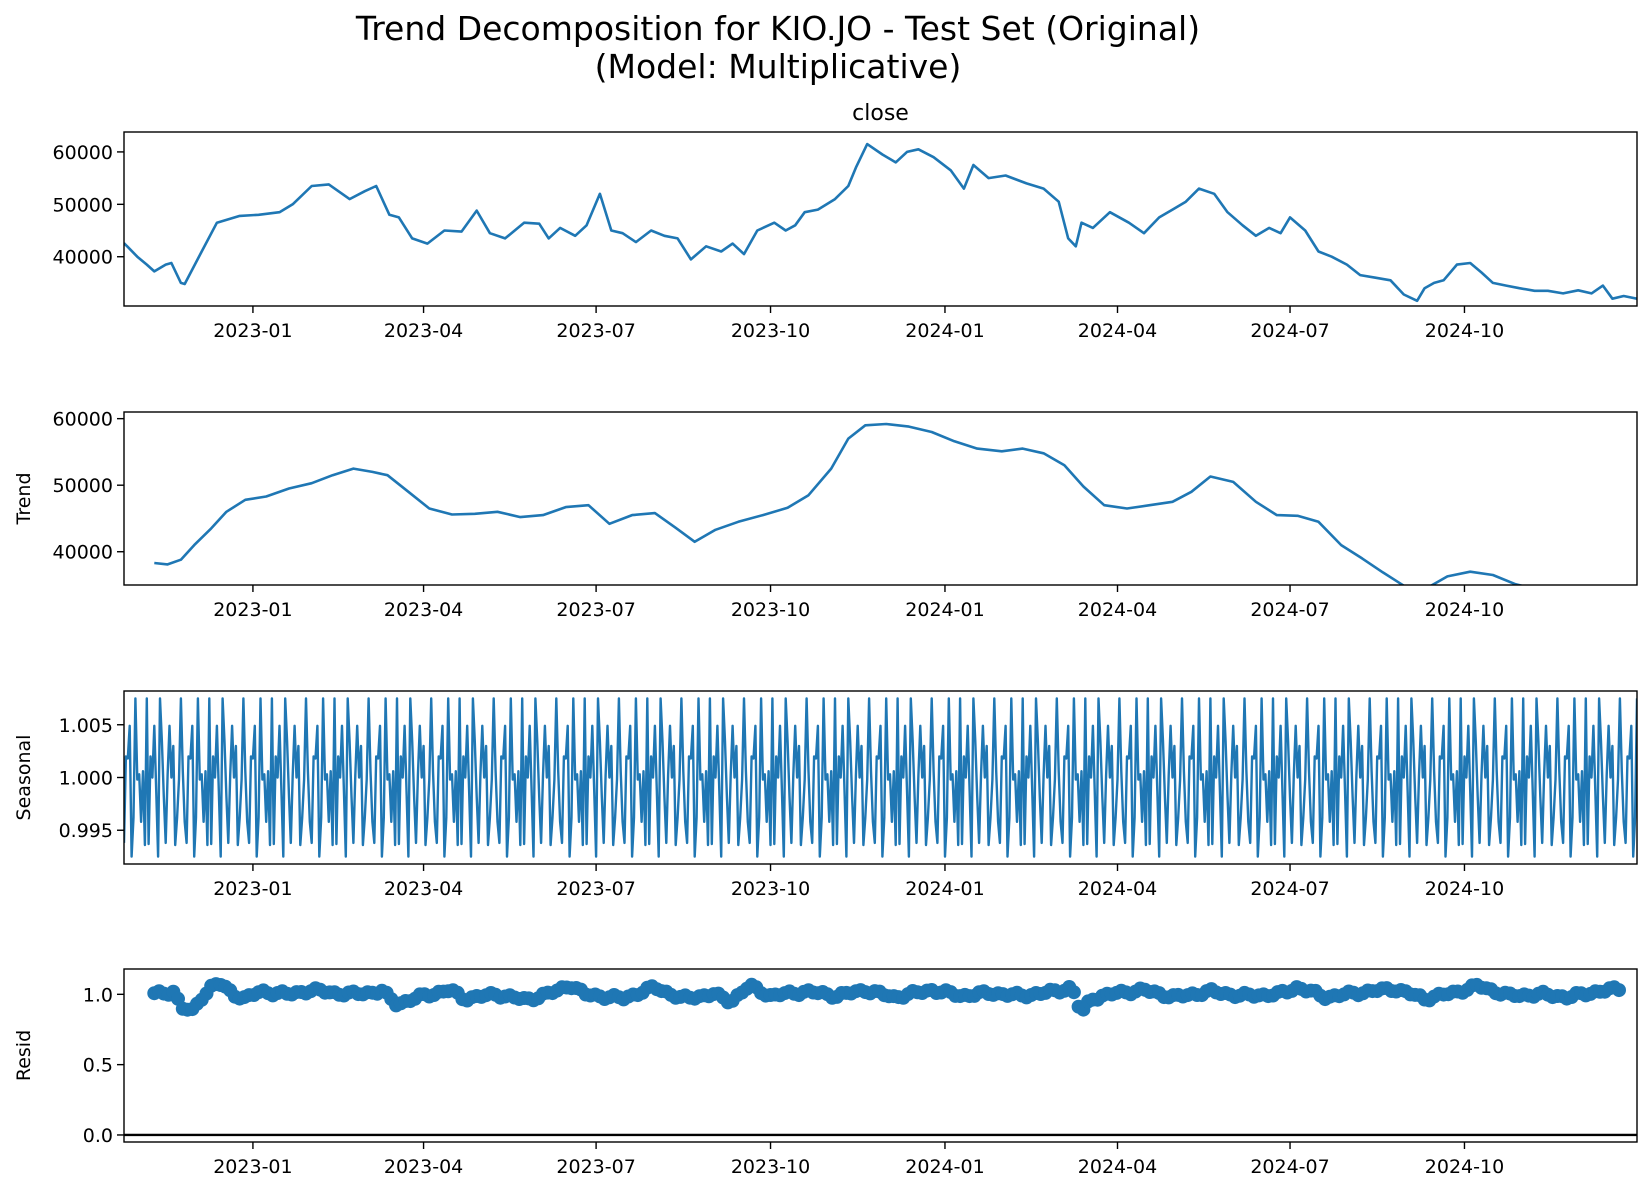 Image resolution: width=1649 pixels, height=1191 pixels. Describe the element at coordinates (778, 66) in the screenshot. I see `figure-title-line2: (Model: Multiplicative)` at that location.